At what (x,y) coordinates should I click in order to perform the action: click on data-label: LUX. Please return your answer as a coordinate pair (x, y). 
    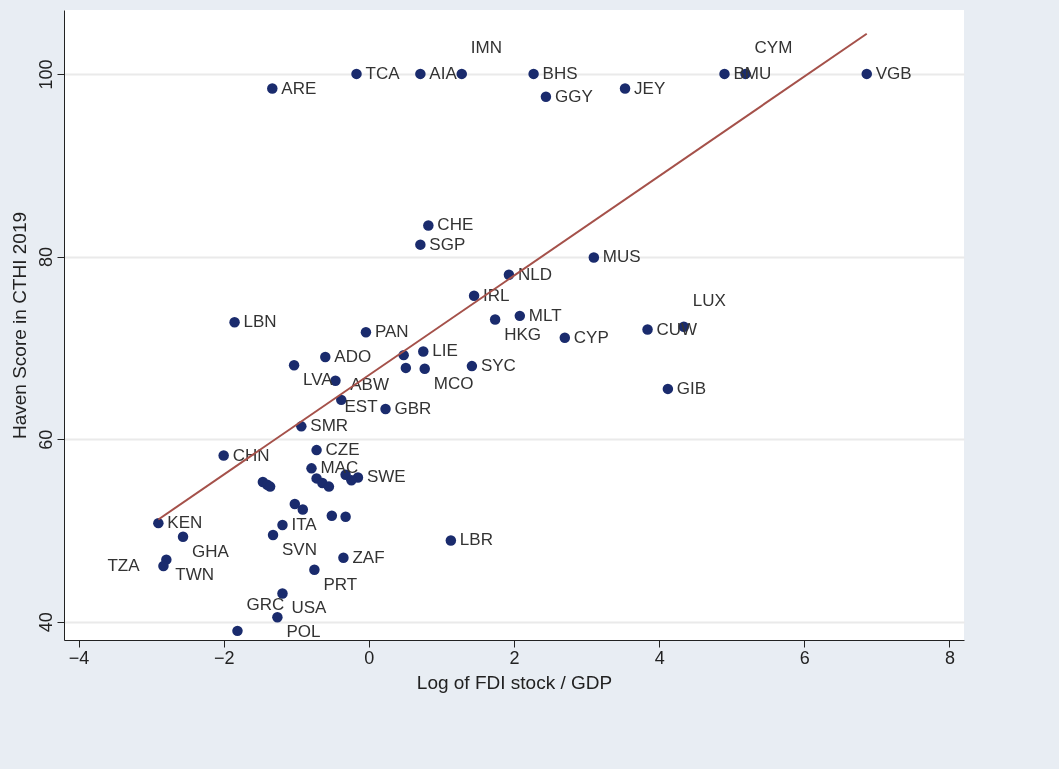
    Looking at the image, I should click on (709, 300).